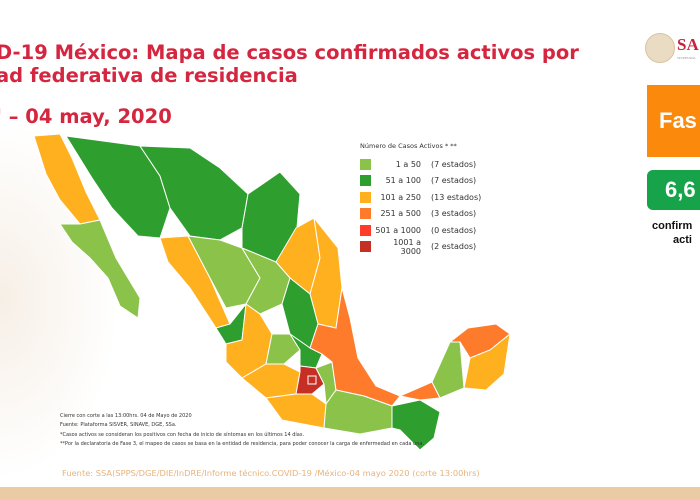  I want to click on bottom-bar, so click(350, 493).